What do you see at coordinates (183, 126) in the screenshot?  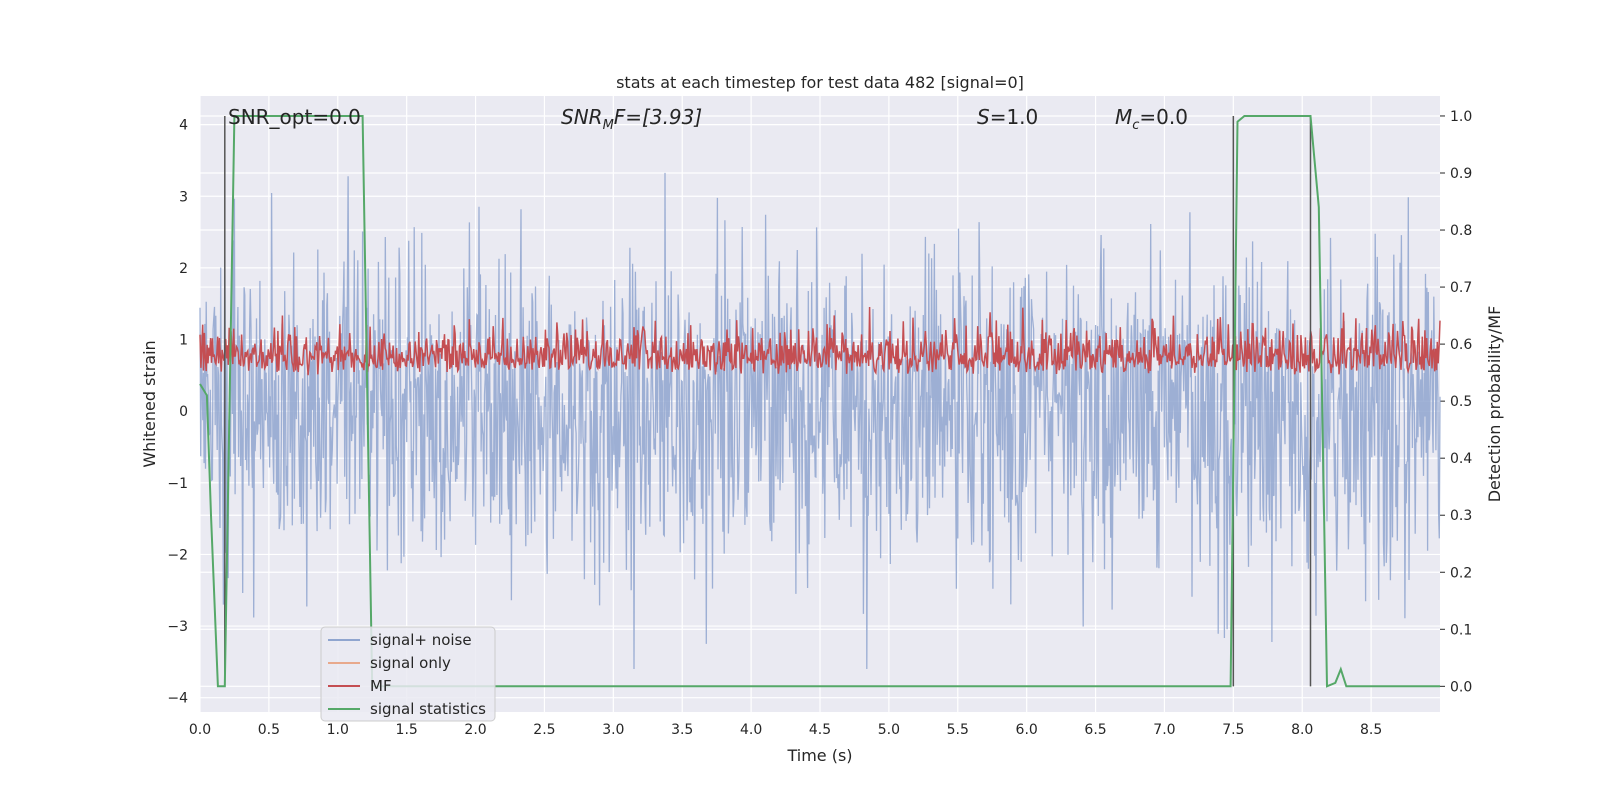 I see `y-tick-label: 4` at bounding box center [183, 126].